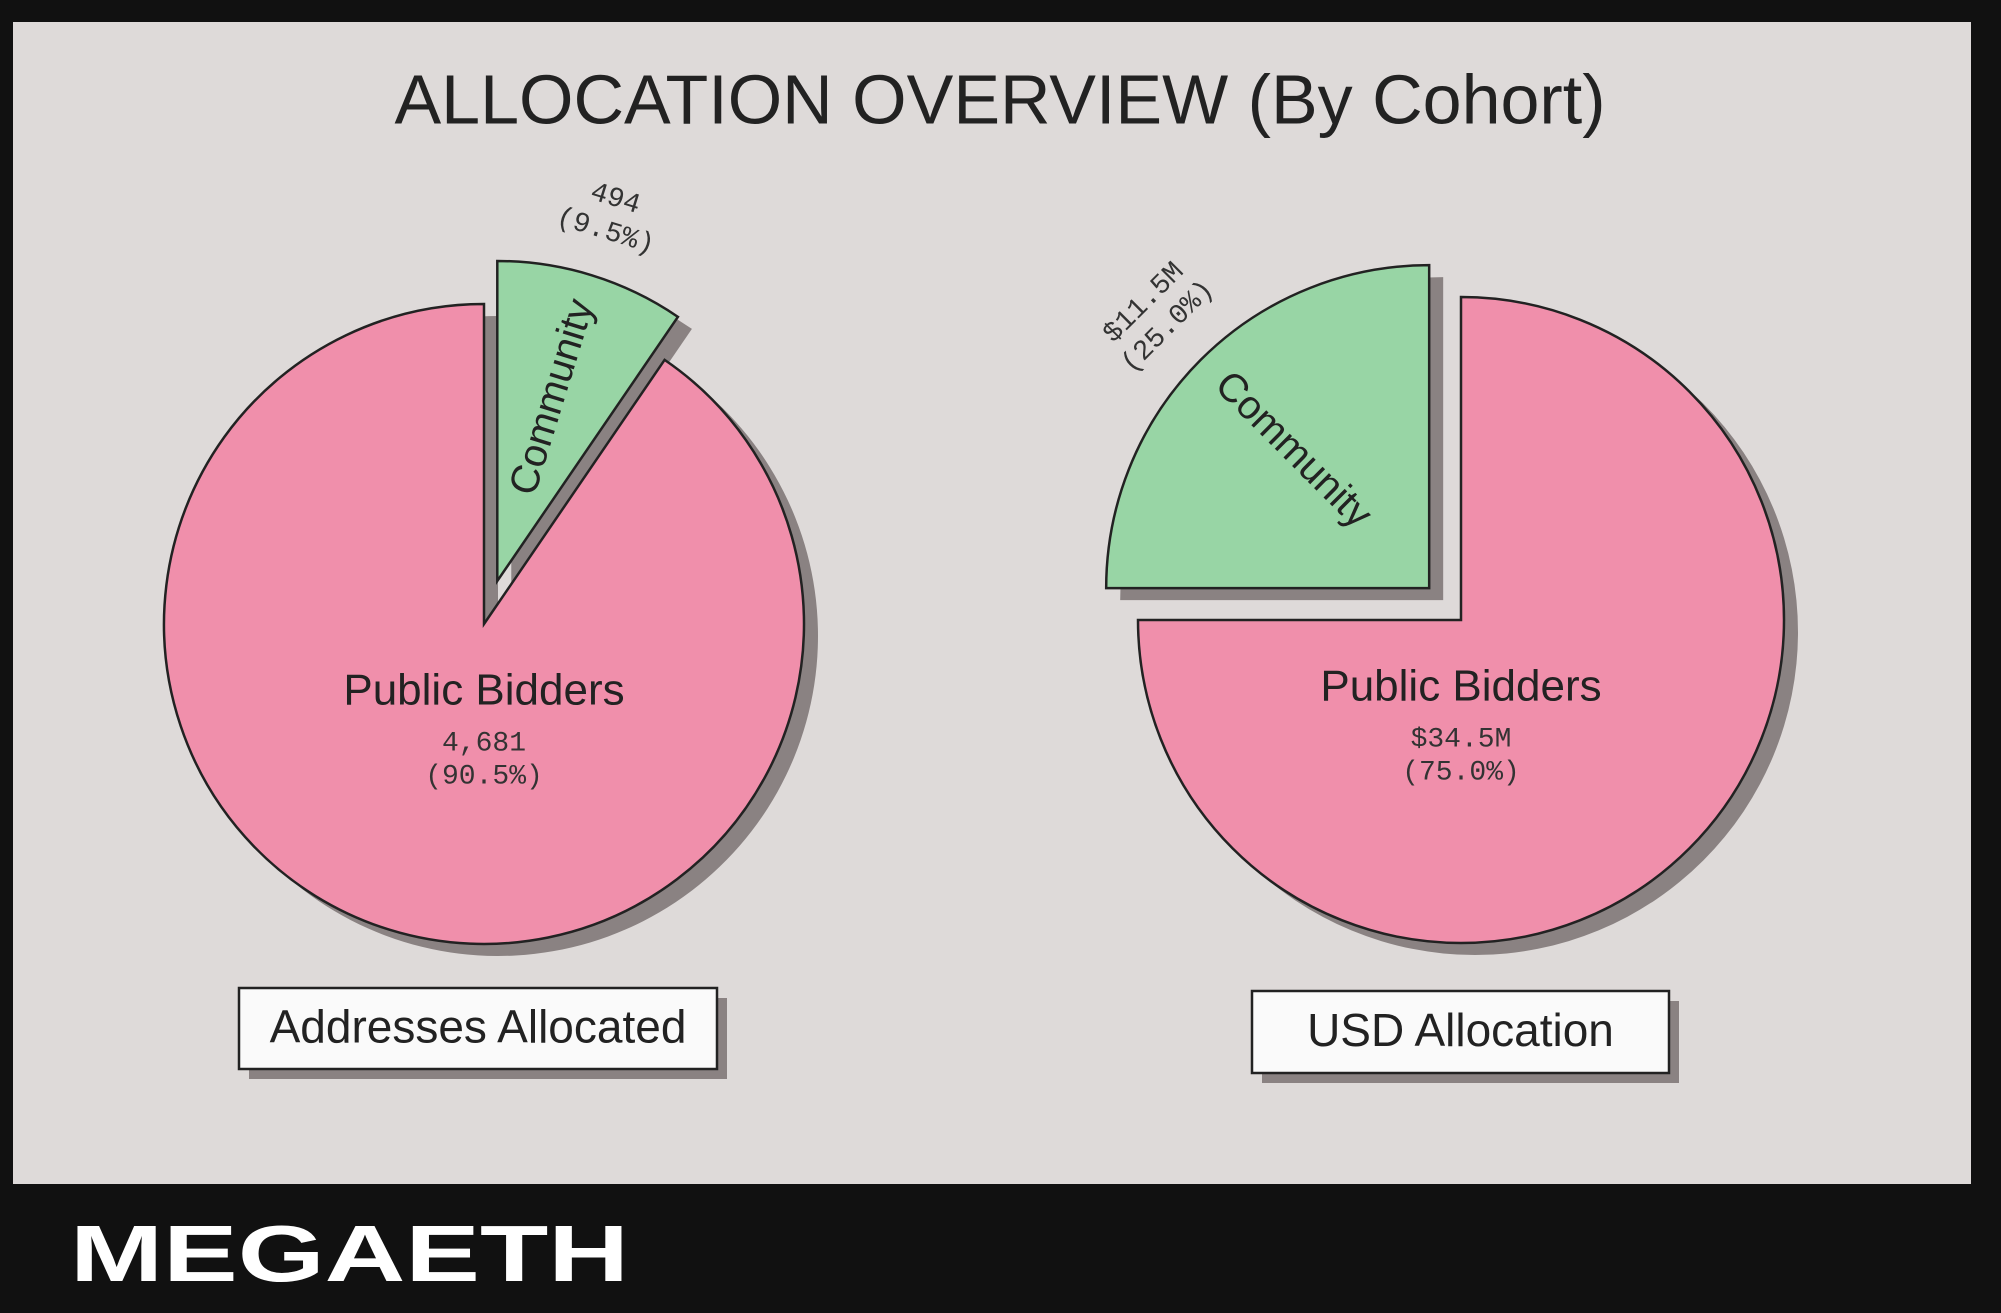 The width and height of the screenshot is (2001, 1313). I want to click on slice-percent: (90.5%), so click(484, 776).